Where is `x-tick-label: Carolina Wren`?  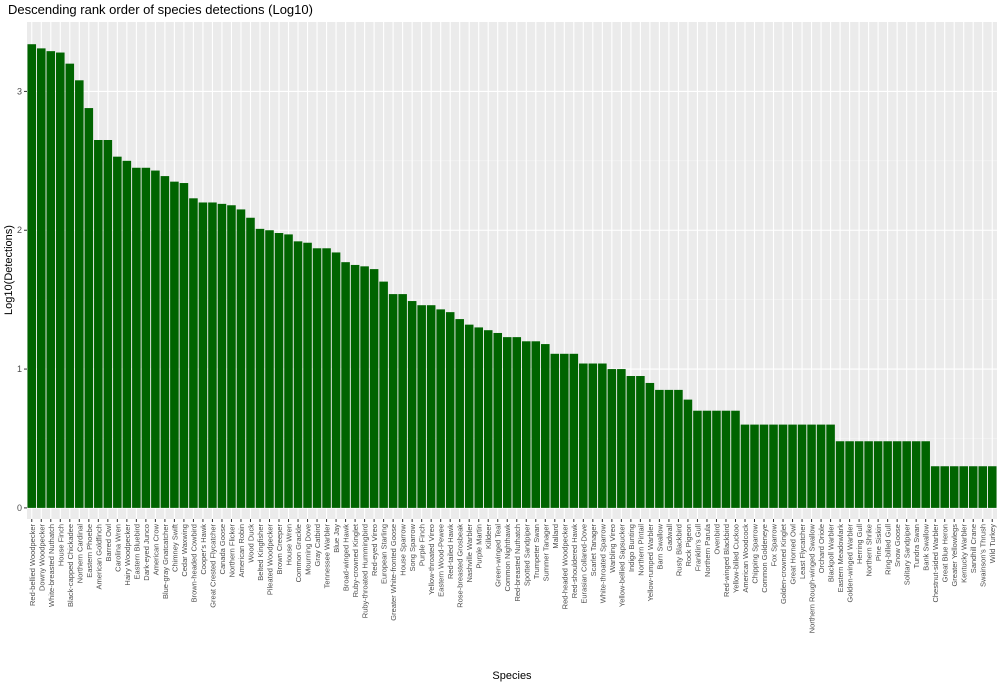
x-tick-label: Carolina Wren is located at coordinates (117, 548).